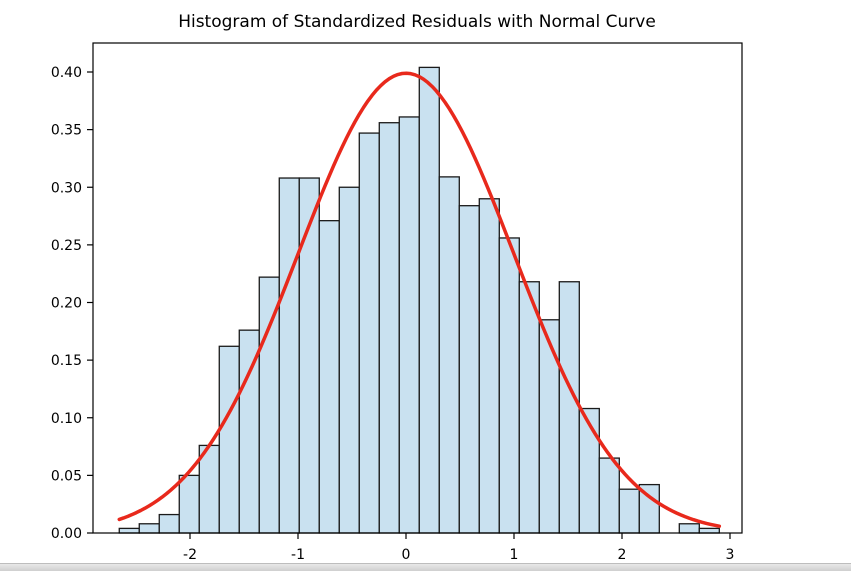 Image resolution: width=851 pixels, height=571 pixels. Describe the element at coordinates (66, 73) in the screenshot. I see `y-axis-tick-label: 0.40` at that location.